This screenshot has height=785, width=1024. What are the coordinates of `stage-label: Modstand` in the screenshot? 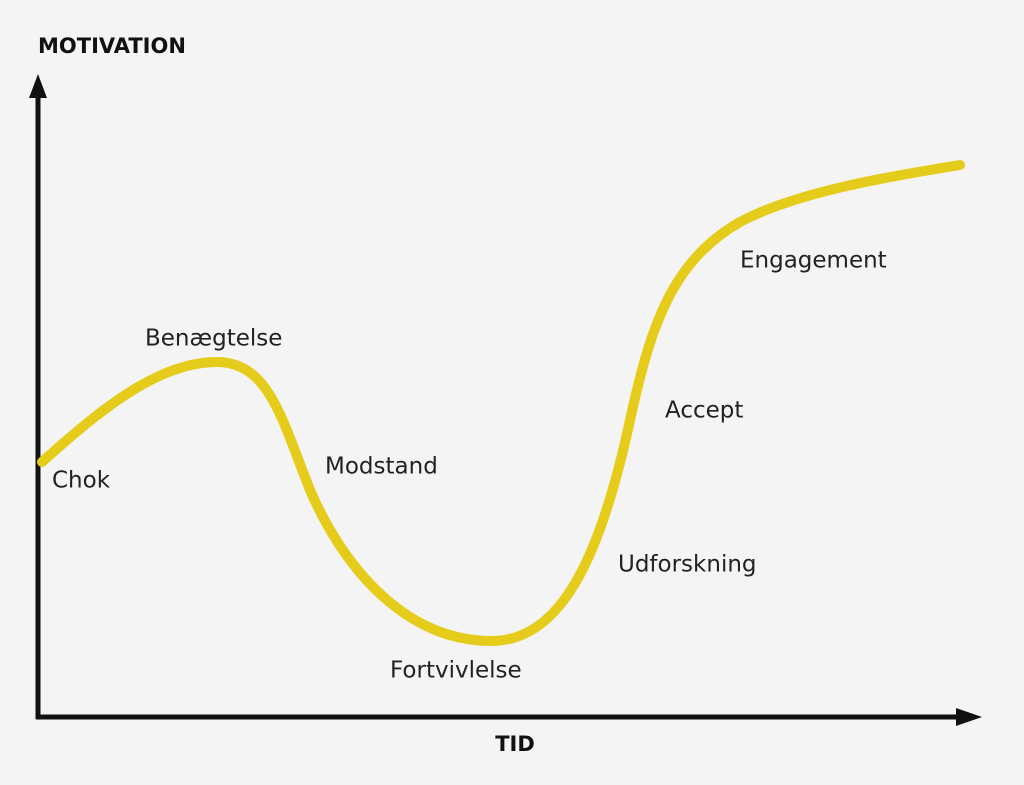 It's located at (381, 467).